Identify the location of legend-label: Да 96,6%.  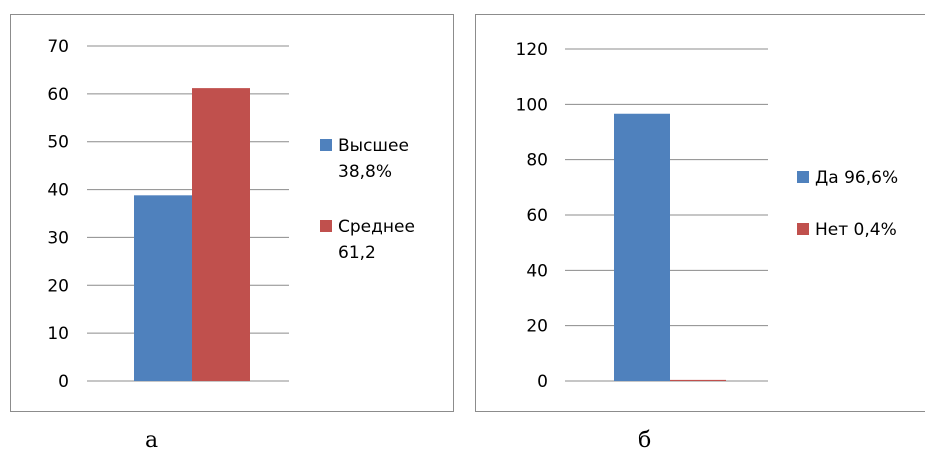
(856, 178).